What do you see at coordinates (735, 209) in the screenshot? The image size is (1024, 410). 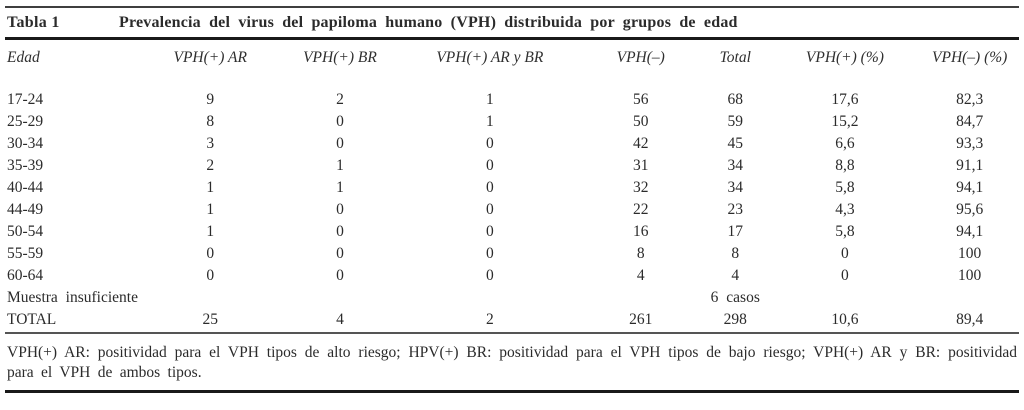 I see `value-cell: 23` at bounding box center [735, 209].